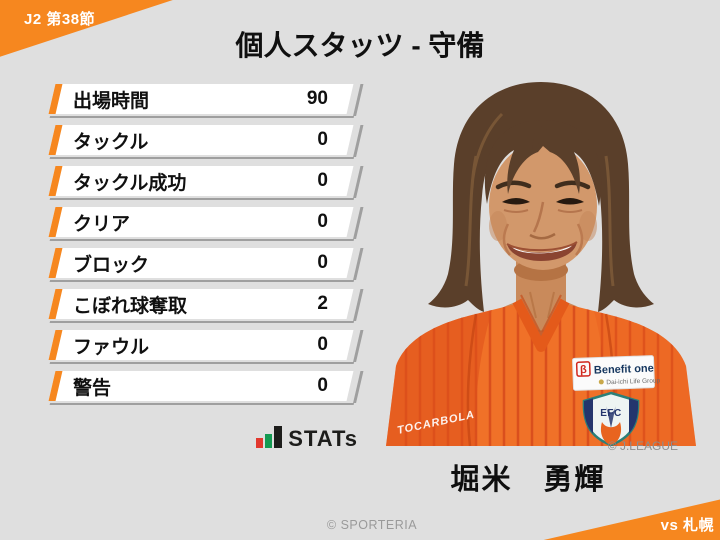  I want to click on stat-label: タックル, so click(111, 142).